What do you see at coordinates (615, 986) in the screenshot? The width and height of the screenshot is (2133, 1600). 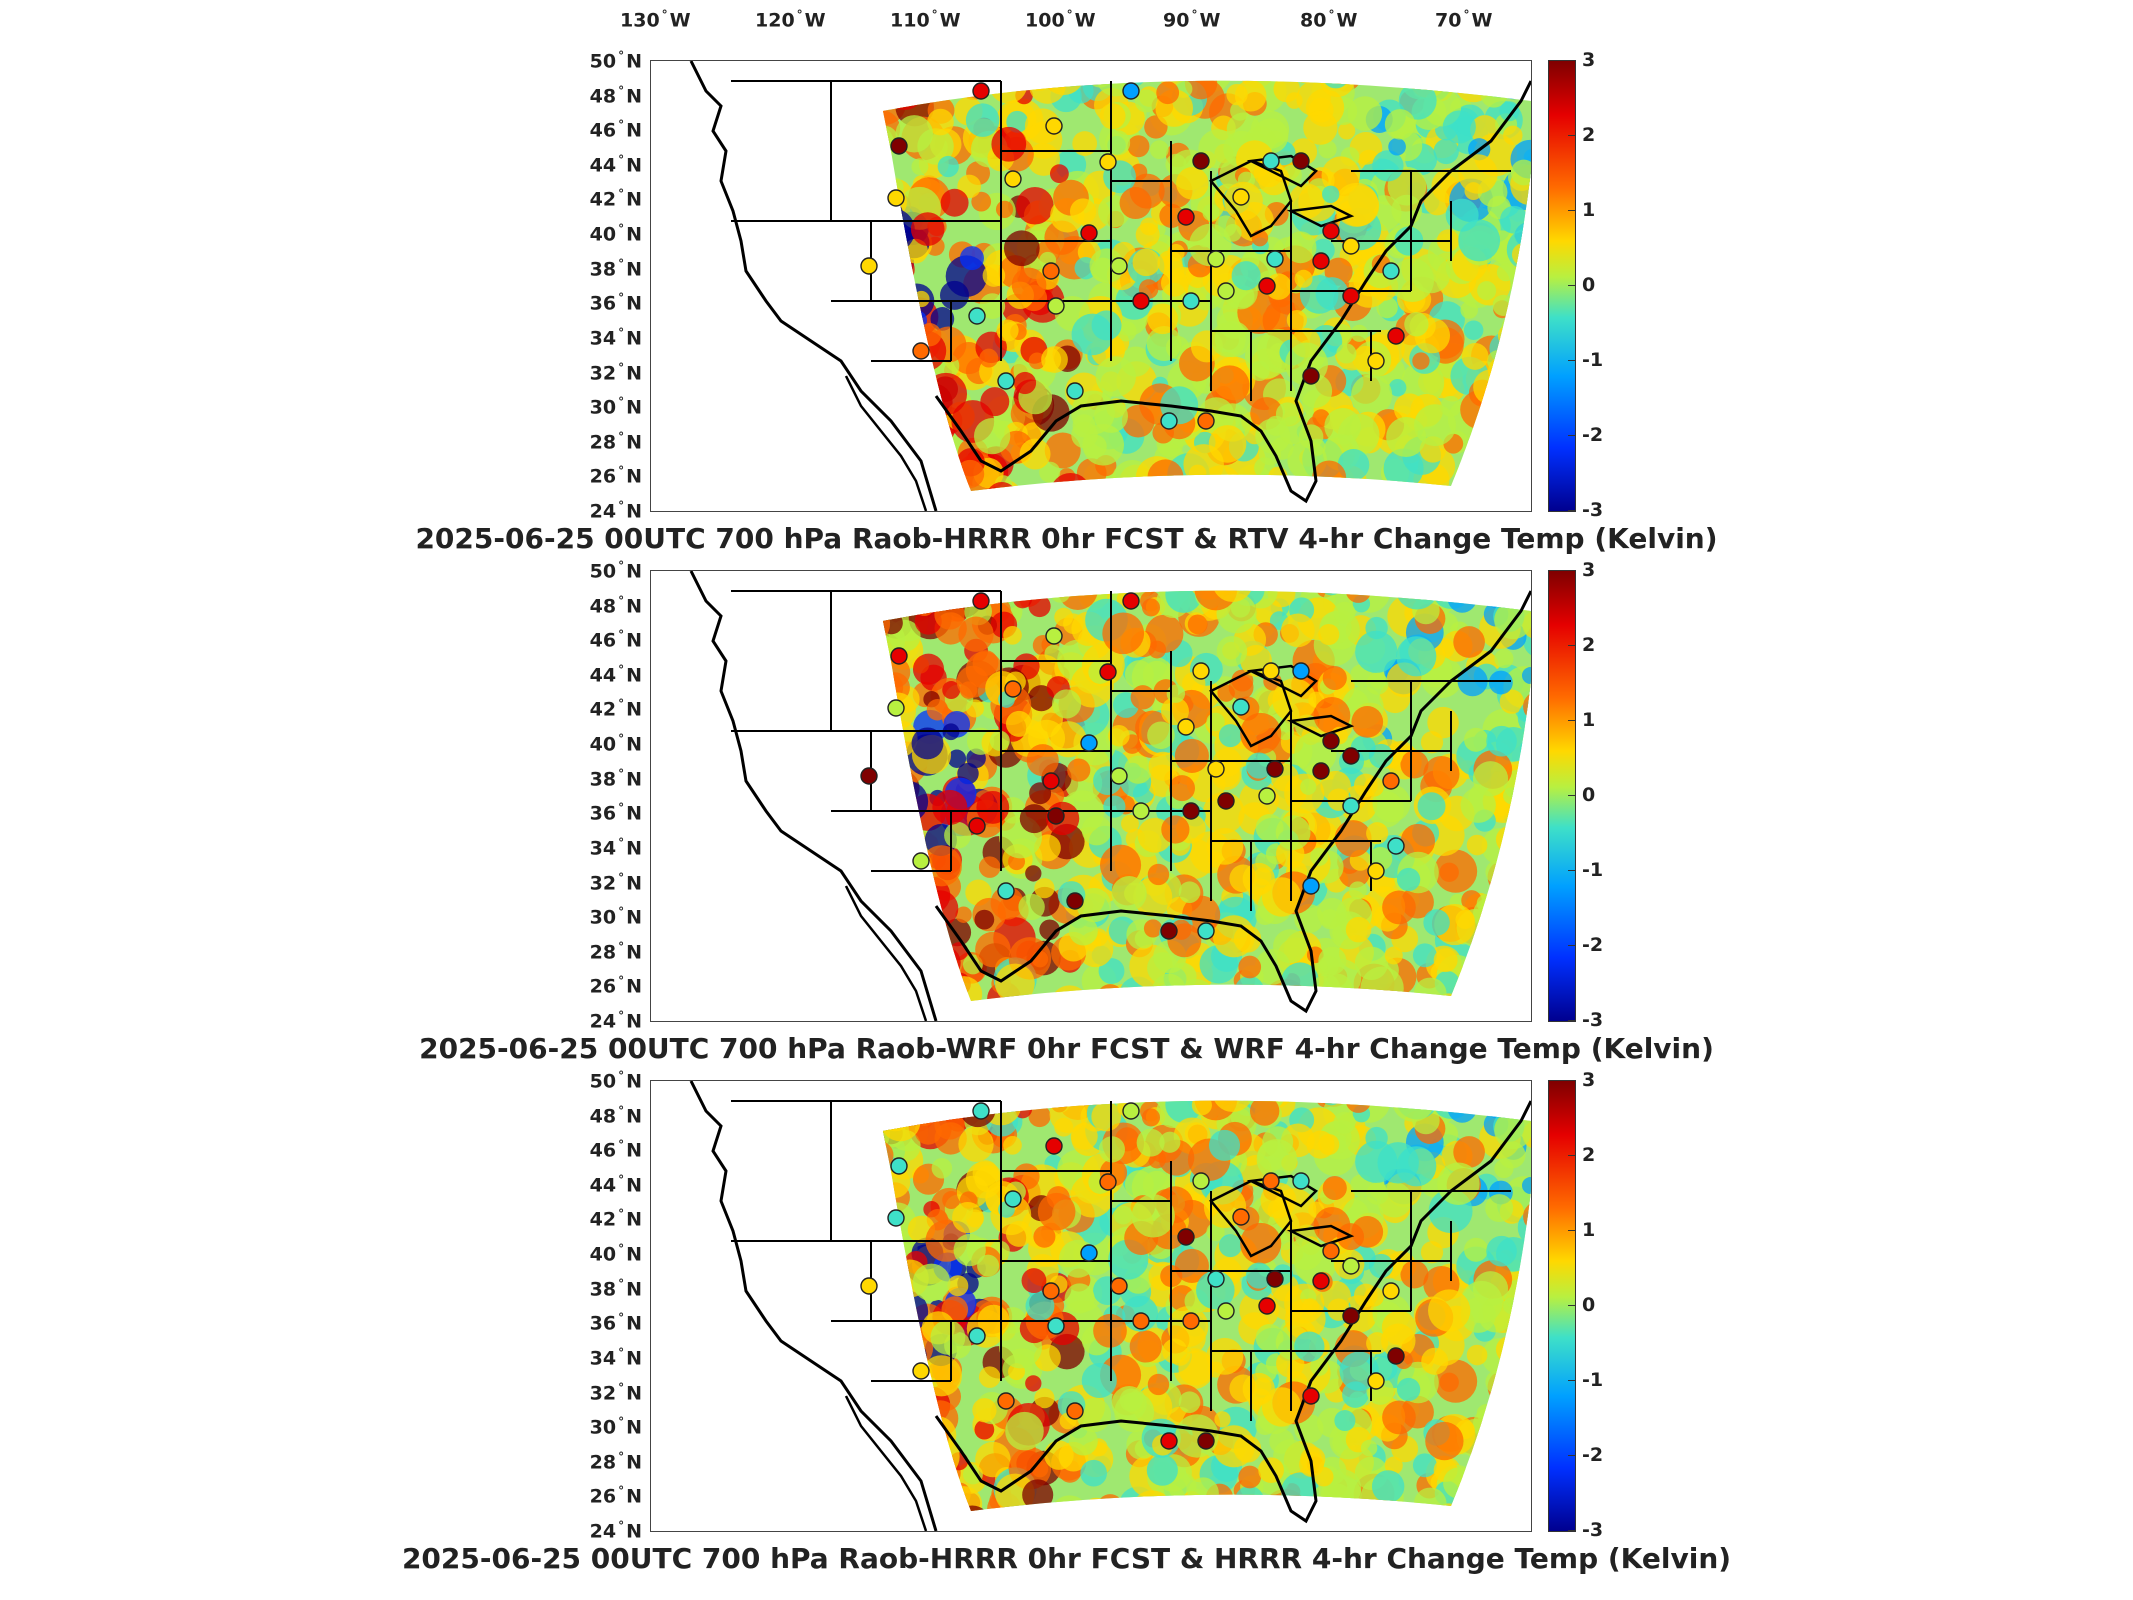 I see `lat-label: 26 ° N` at bounding box center [615, 986].